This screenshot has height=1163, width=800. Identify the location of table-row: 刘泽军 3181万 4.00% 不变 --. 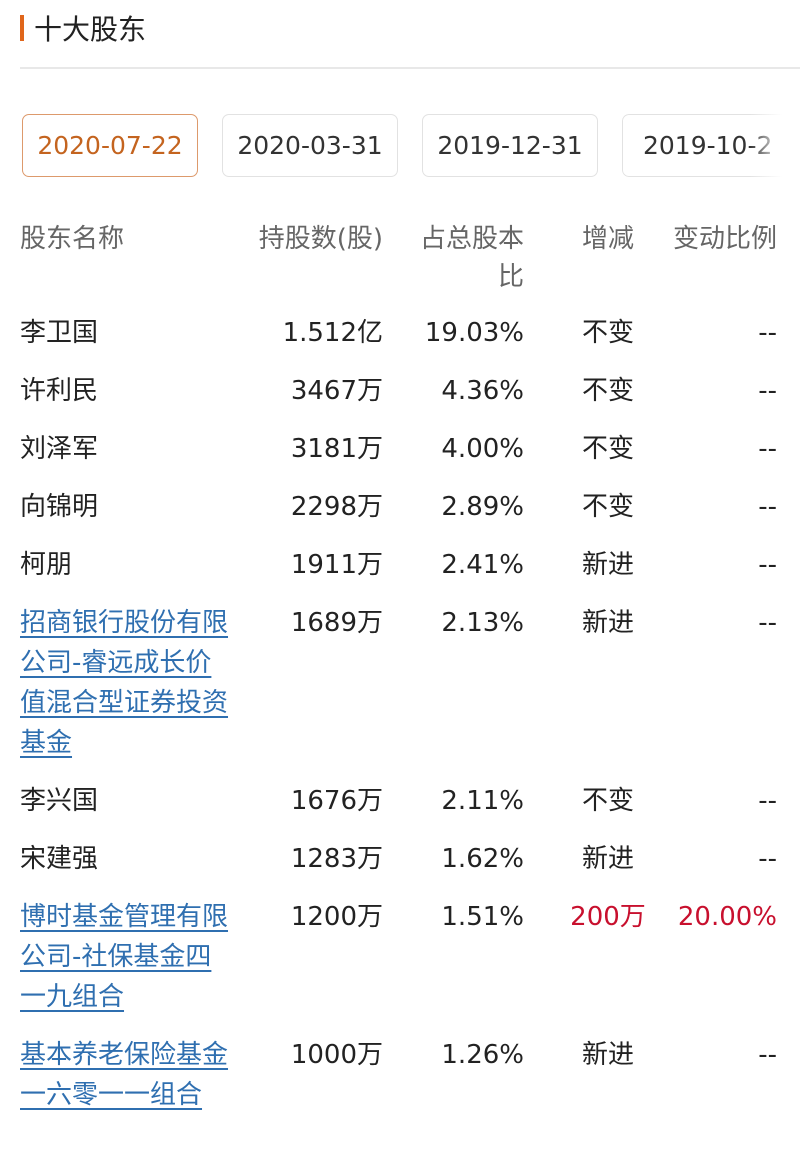
(398, 449).